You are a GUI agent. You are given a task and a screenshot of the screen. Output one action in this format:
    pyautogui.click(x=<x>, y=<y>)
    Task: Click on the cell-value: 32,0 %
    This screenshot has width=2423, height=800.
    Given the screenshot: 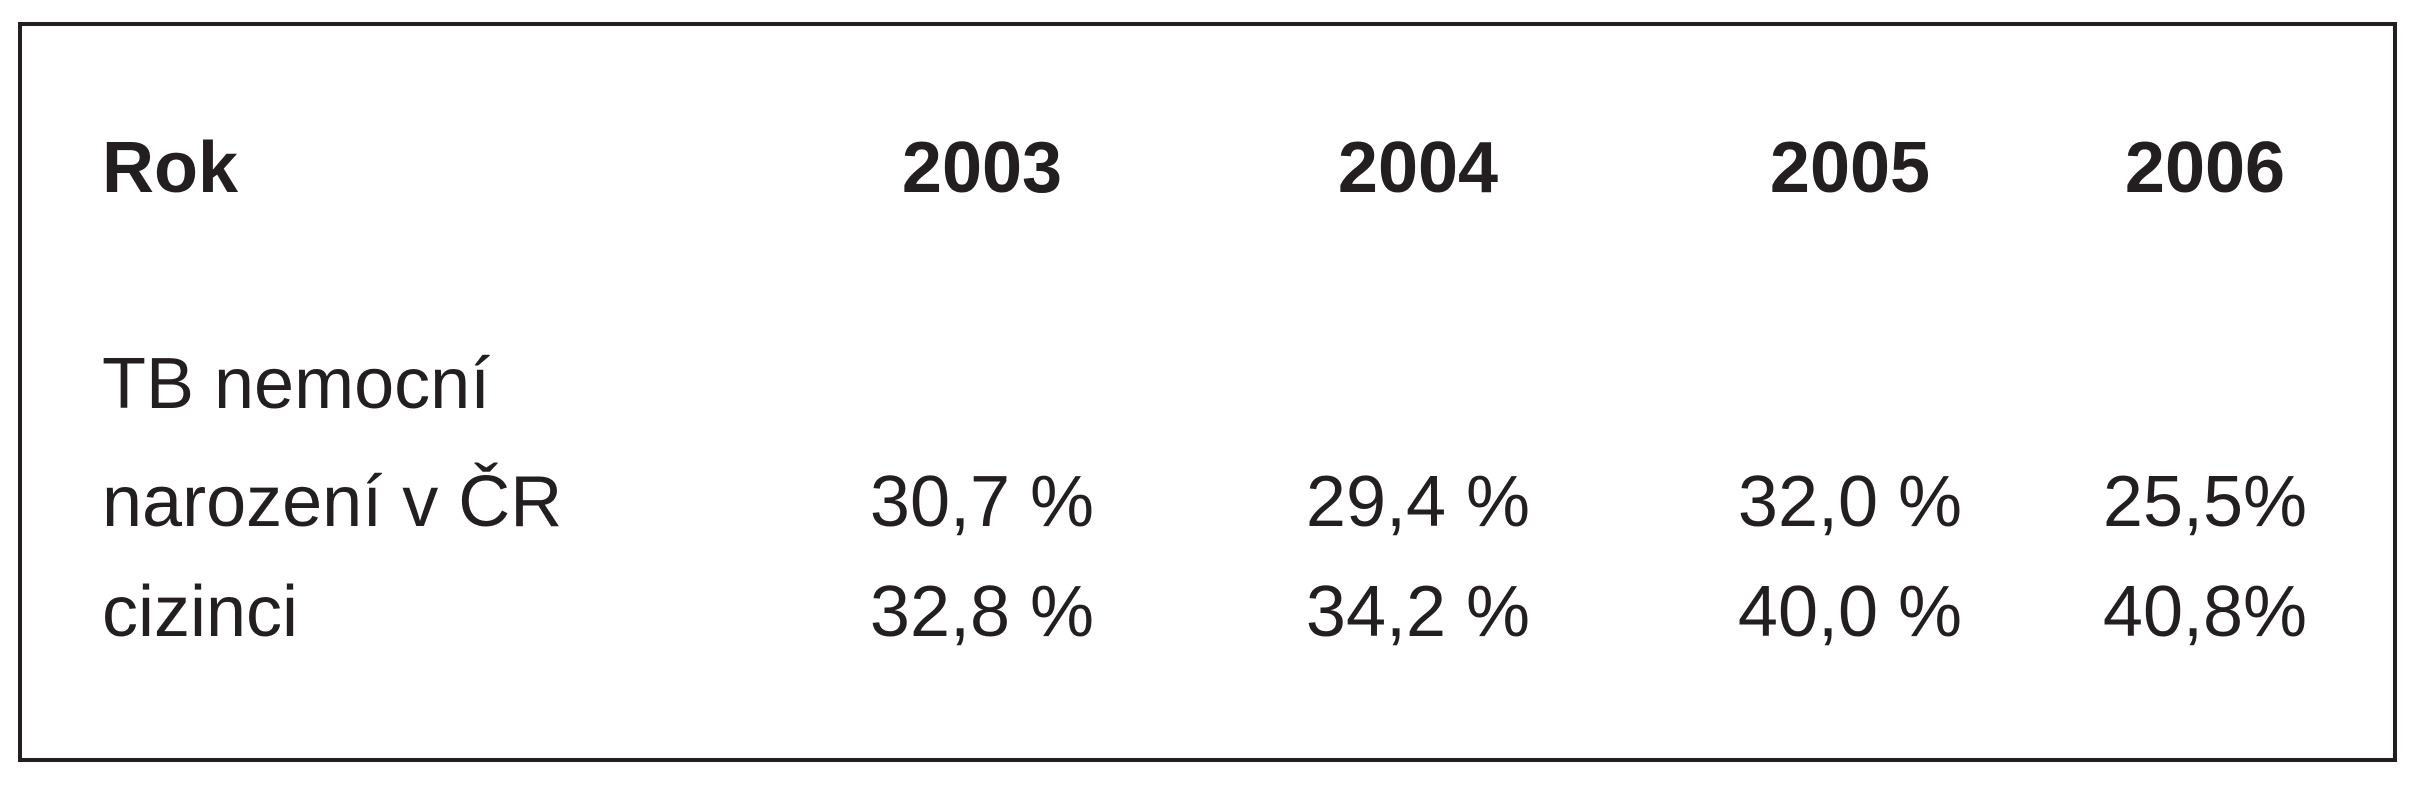 What is the action you would take?
    pyautogui.click(x=1850, y=502)
    